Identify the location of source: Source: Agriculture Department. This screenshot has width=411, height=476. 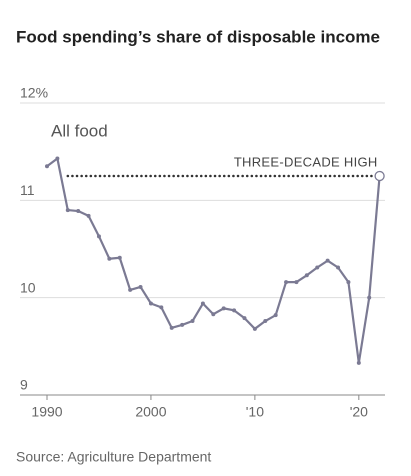
(113, 457).